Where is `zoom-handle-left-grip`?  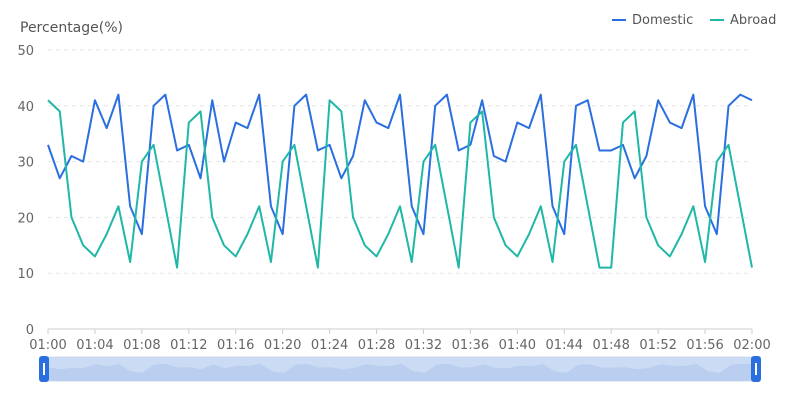
zoom-handle-left-grip is located at coordinates (44, 369).